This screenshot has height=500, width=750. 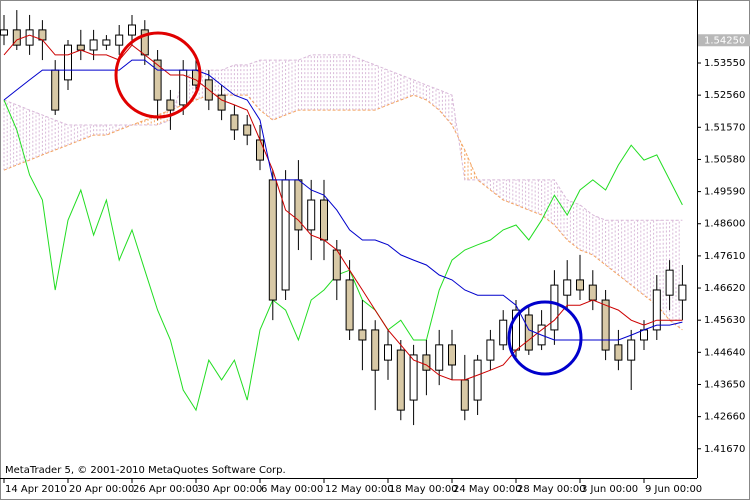 What do you see at coordinates (165, 489) in the screenshot?
I see `x-tick-label: 26 Apr 00:00` at bounding box center [165, 489].